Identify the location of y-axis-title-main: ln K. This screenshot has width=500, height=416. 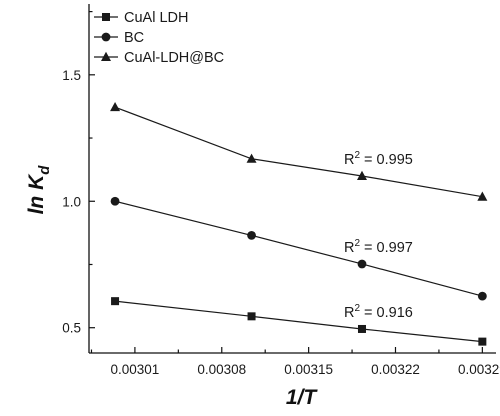
(36, 193).